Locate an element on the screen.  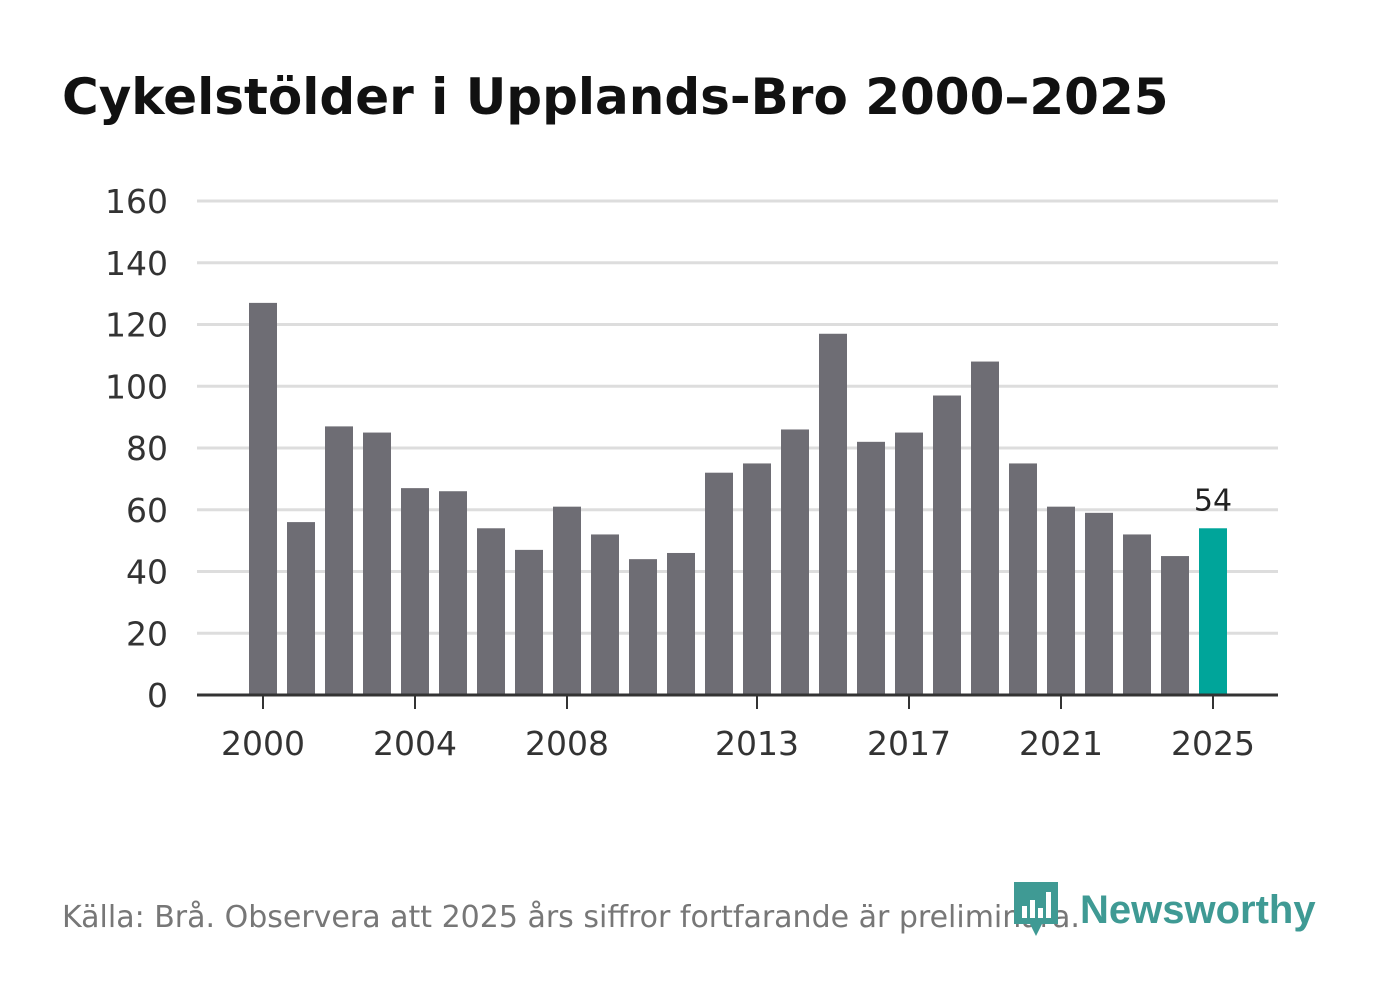
x-tick-label: 2025 is located at coordinates (1213, 743).